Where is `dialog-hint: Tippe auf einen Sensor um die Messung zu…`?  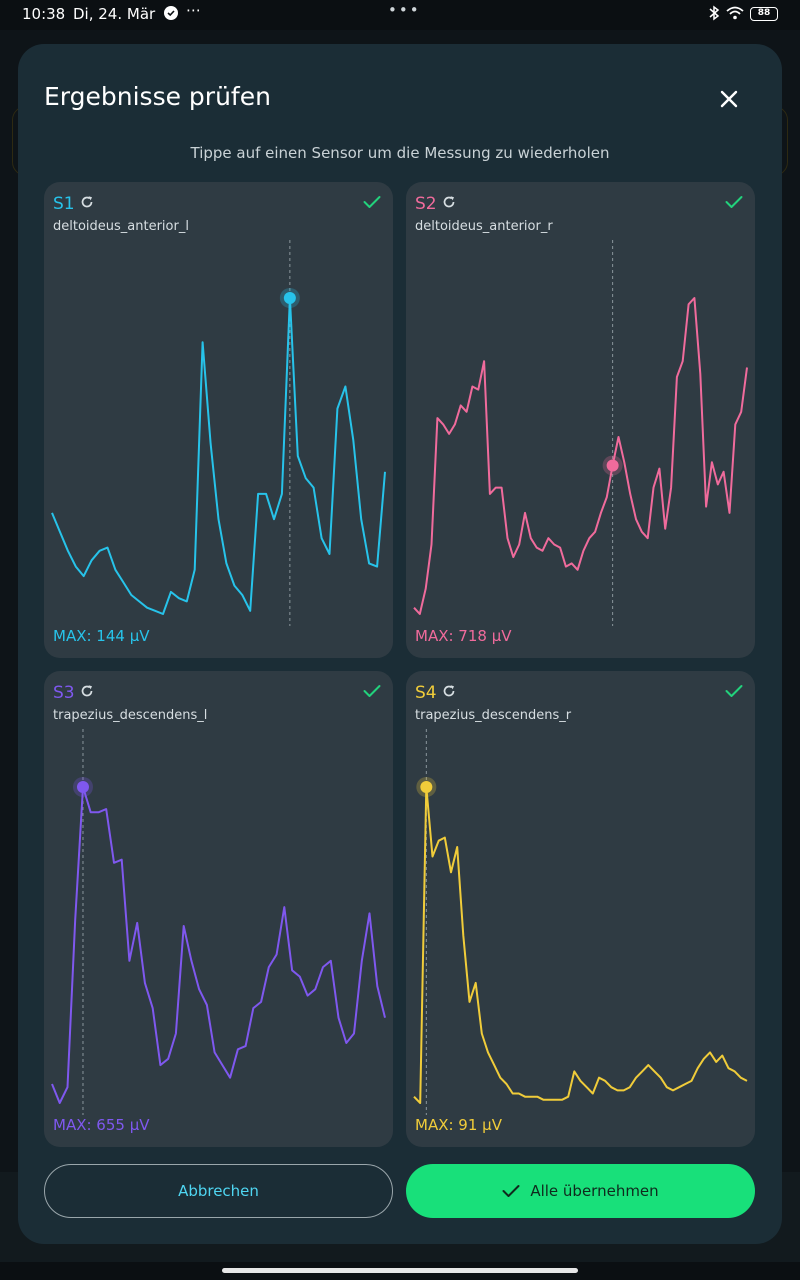
dialog-hint: Tippe auf einen Sensor um die Messung zu… is located at coordinates (400, 153).